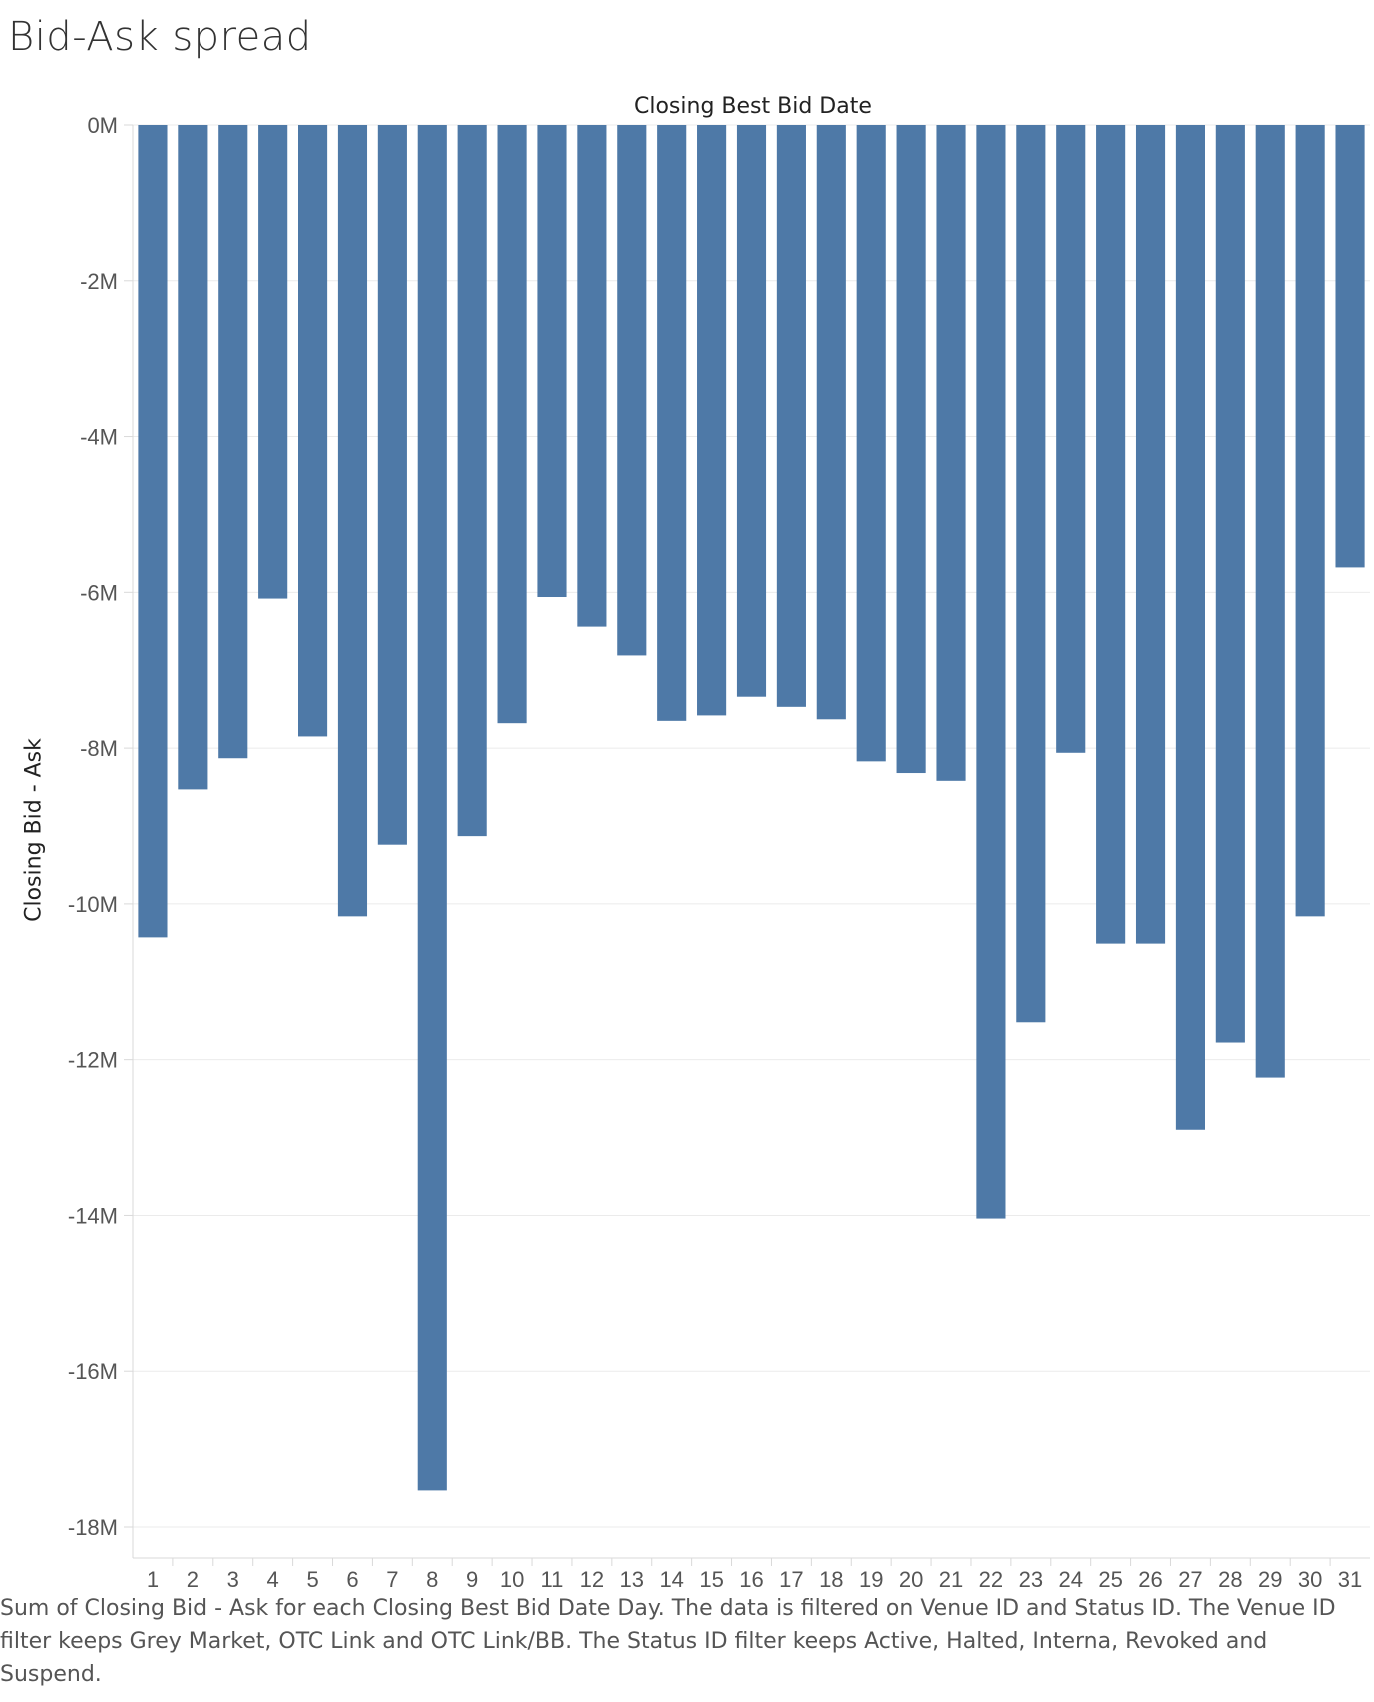 This screenshot has width=1374, height=1702. I want to click on y-tick-label: -8M, so click(99, 748).